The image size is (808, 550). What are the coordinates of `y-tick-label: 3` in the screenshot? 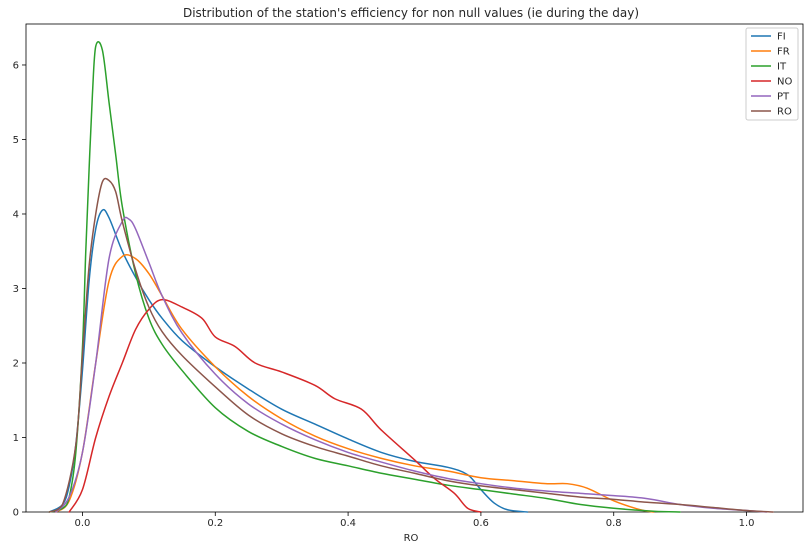 It's located at (16, 289).